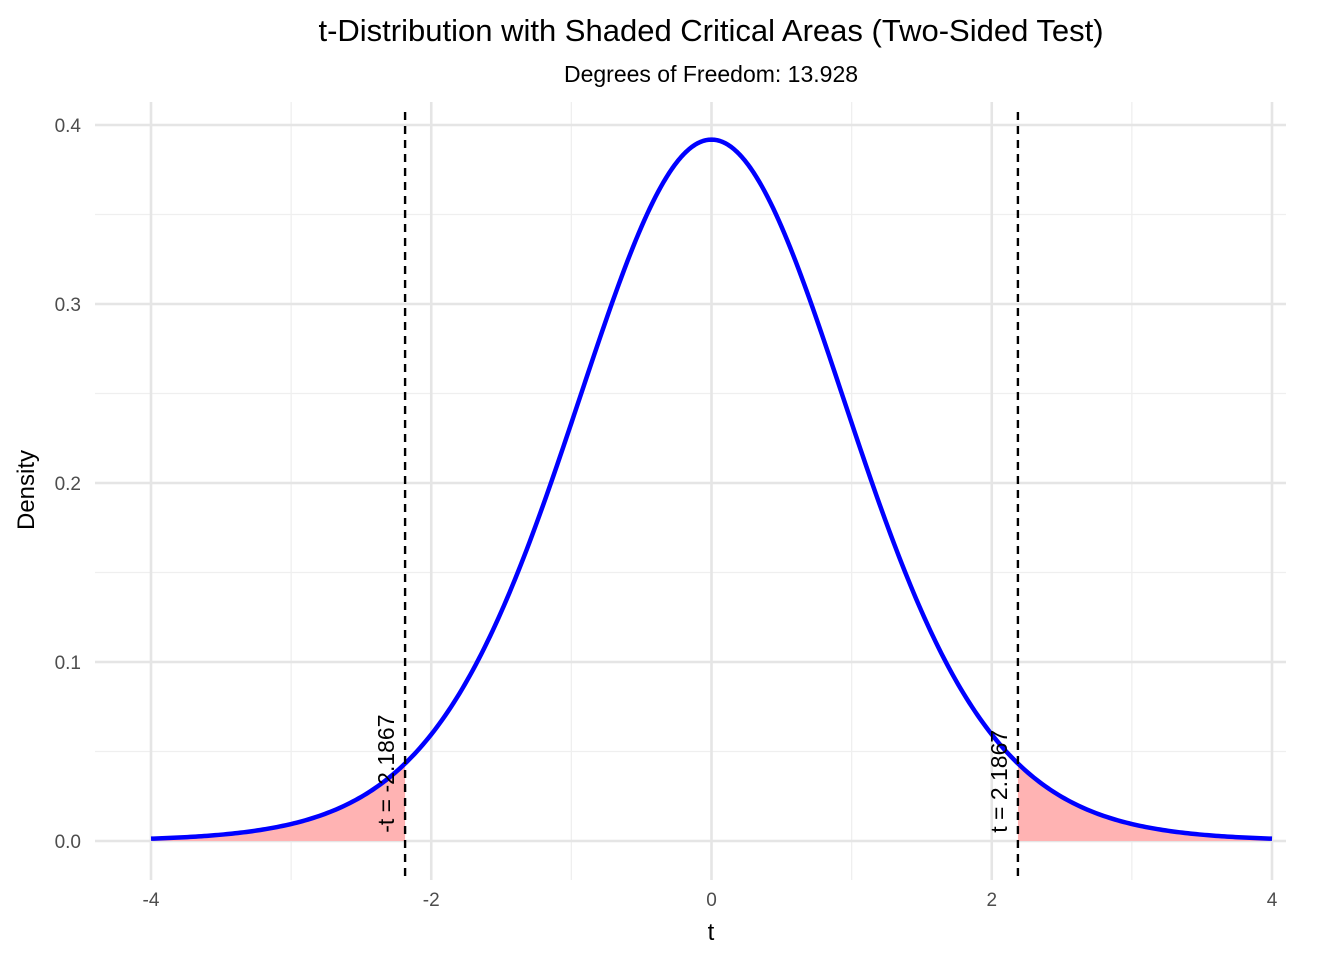 This screenshot has width=1344, height=960. What do you see at coordinates (711, 74) in the screenshot?
I see `chart-subtitle: Degrees of Freedom: 13.928` at bounding box center [711, 74].